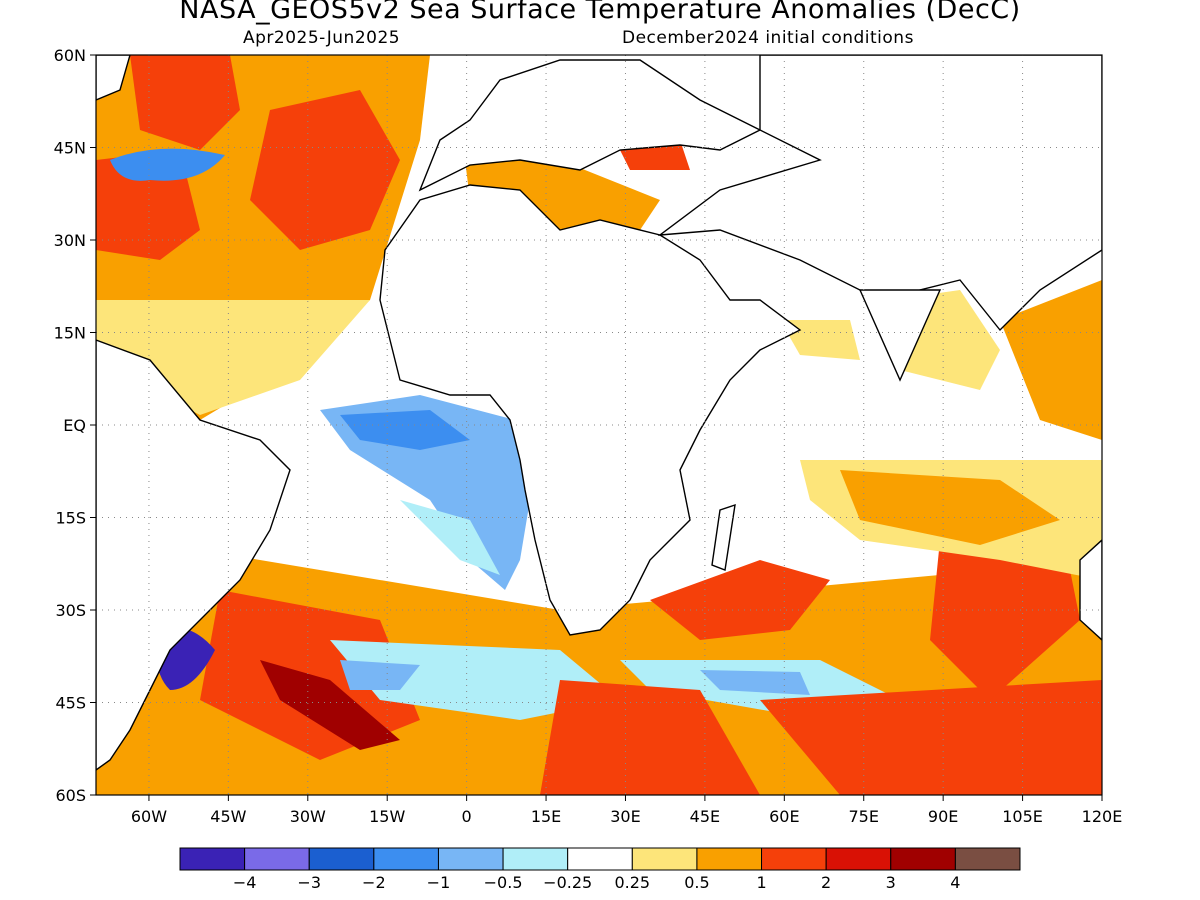  What do you see at coordinates (113, 78) in the screenshot?
I see `greenland` at bounding box center [113, 78].